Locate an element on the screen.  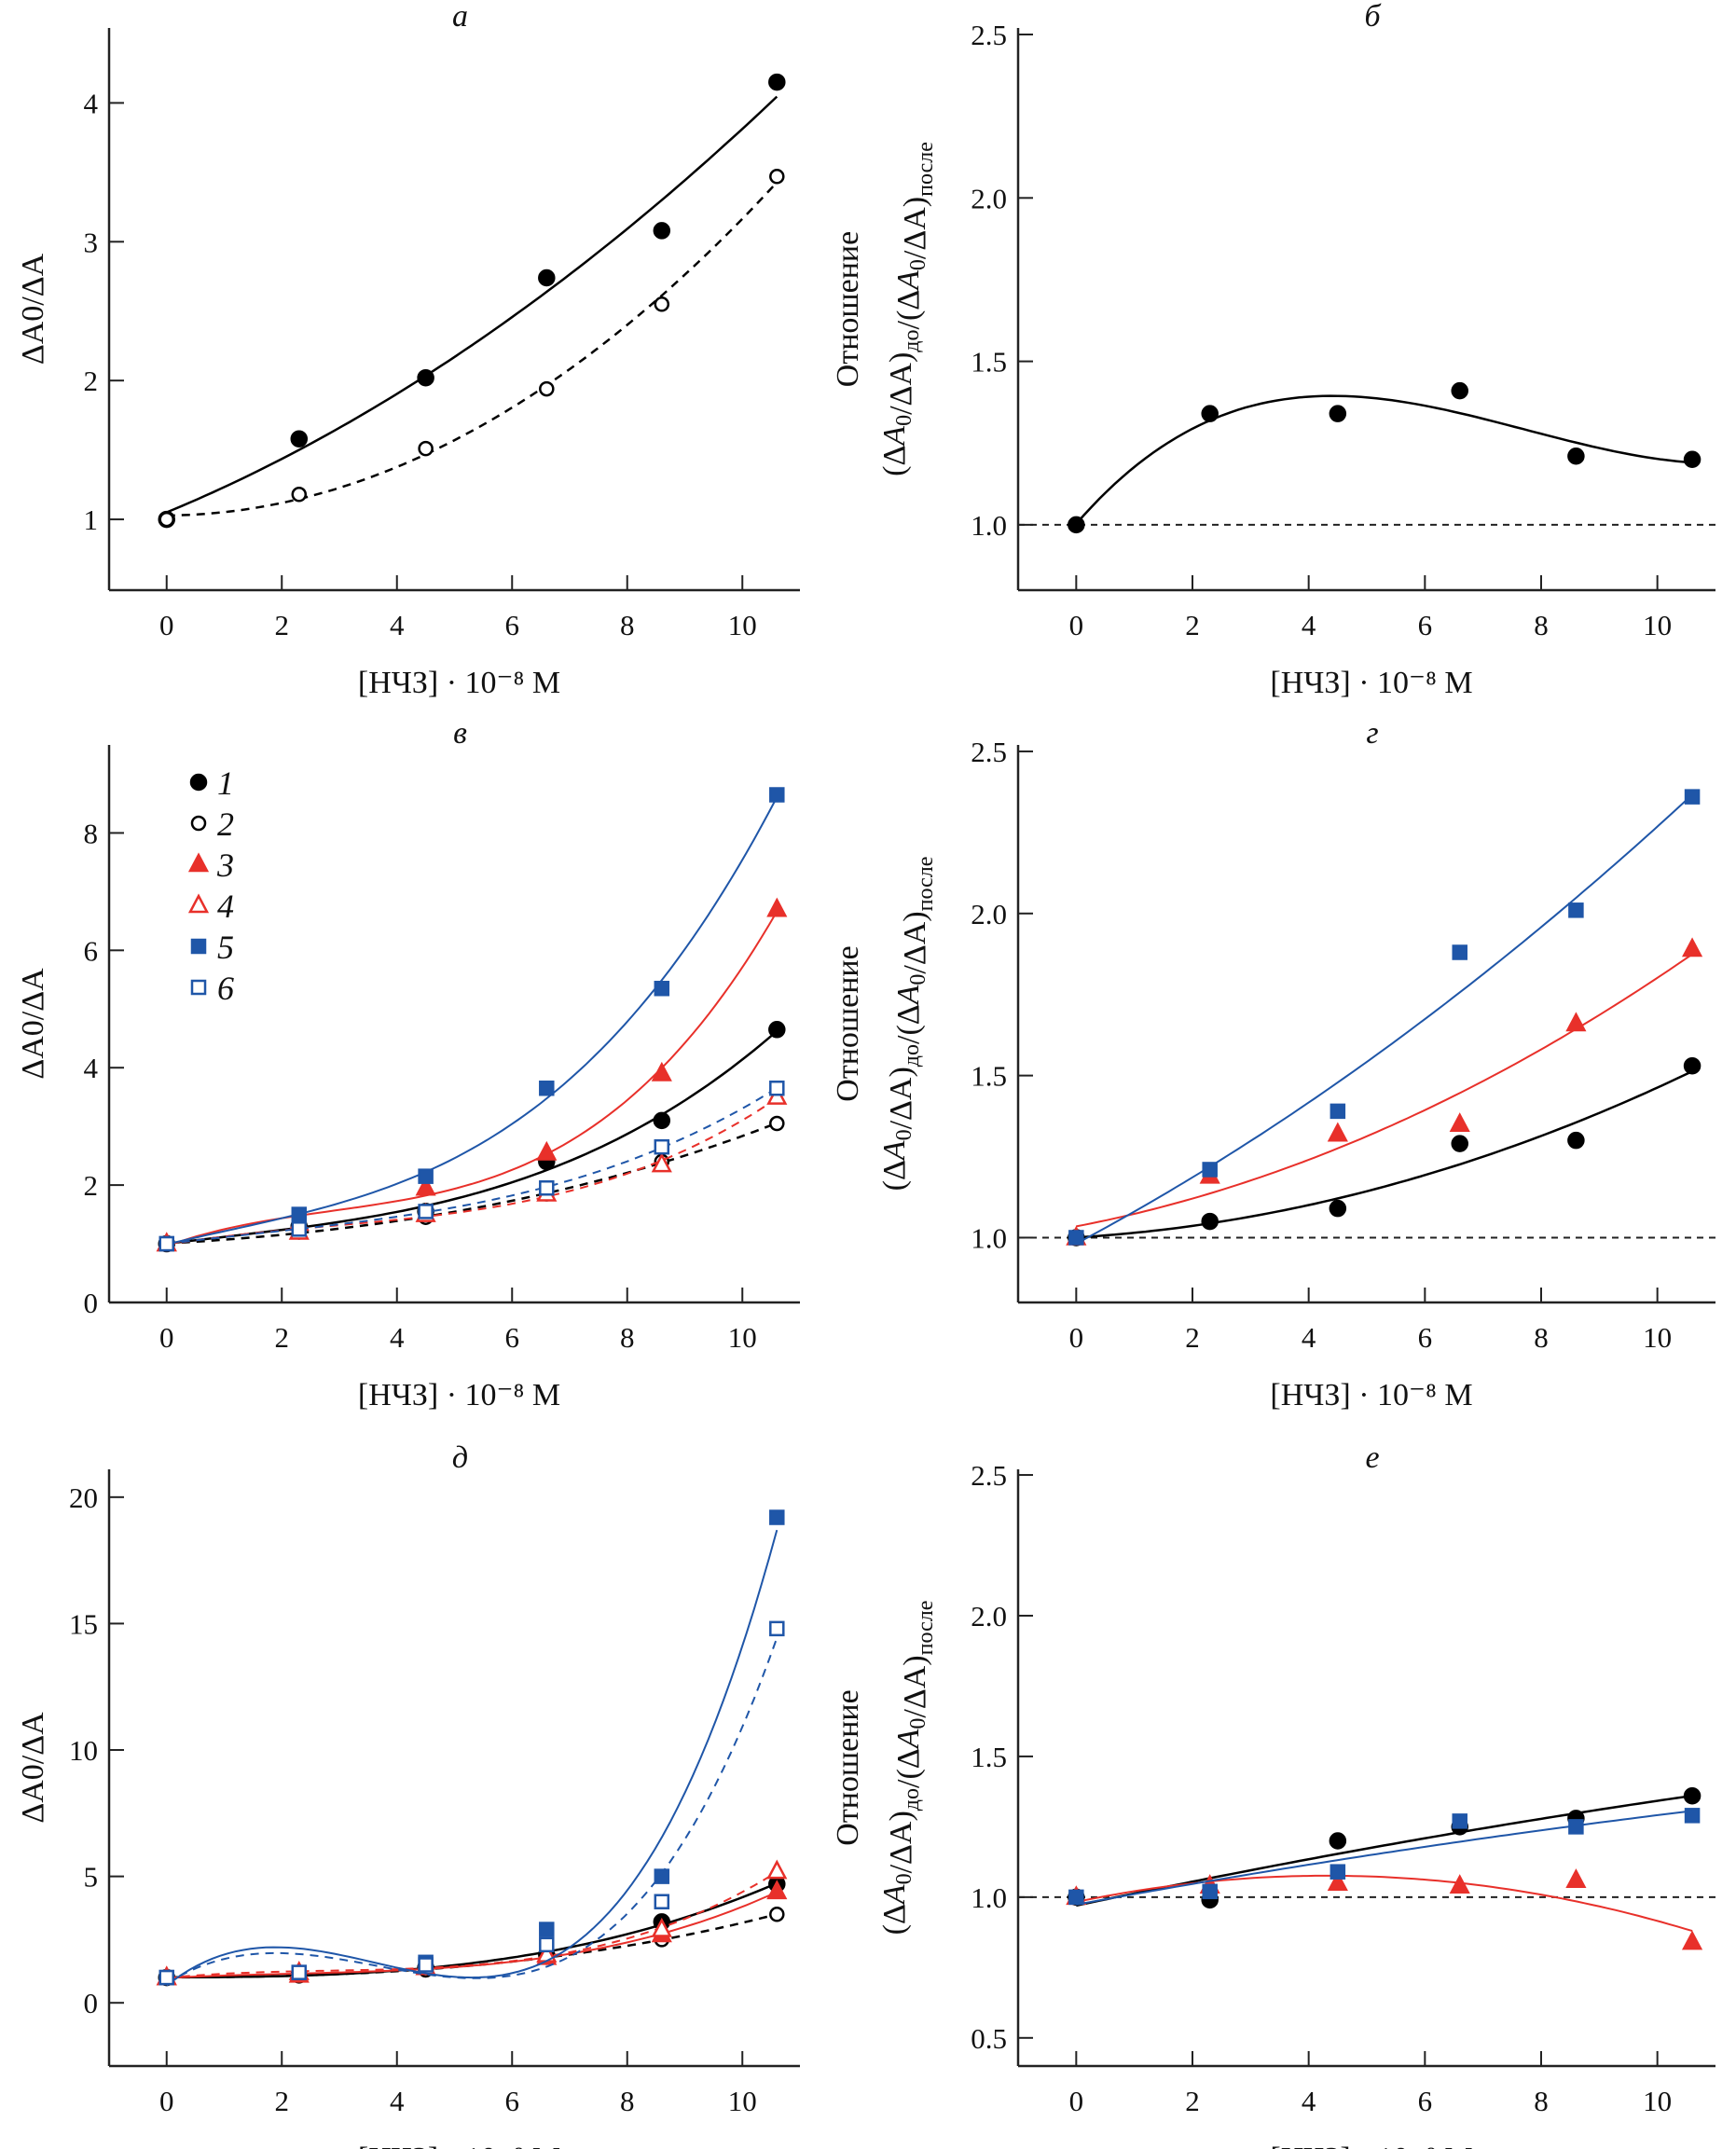
legend-label: 6 is located at coordinates (225, 988).